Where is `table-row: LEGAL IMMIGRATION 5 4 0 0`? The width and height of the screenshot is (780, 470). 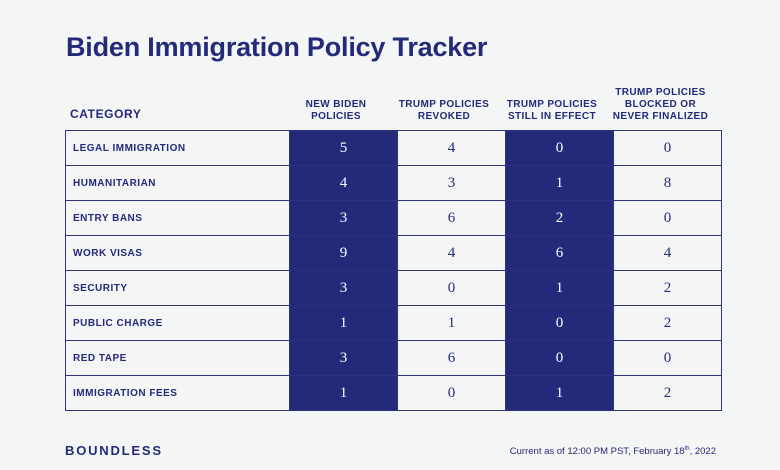
table-row: LEGAL IMMIGRATION 5 4 0 0 is located at coordinates (393, 148).